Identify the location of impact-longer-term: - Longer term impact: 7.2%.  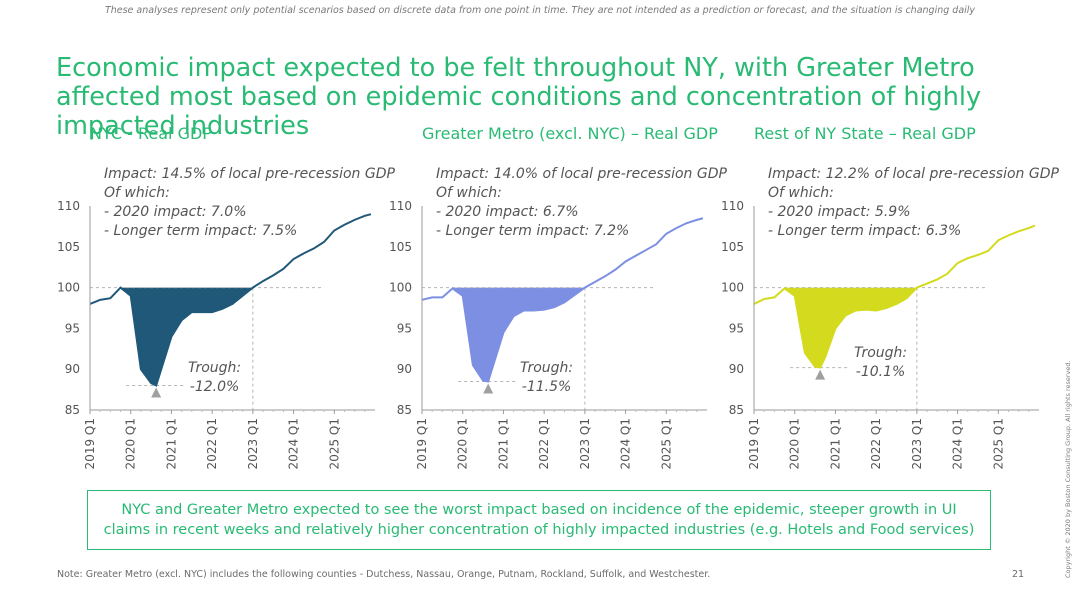
(533, 231).